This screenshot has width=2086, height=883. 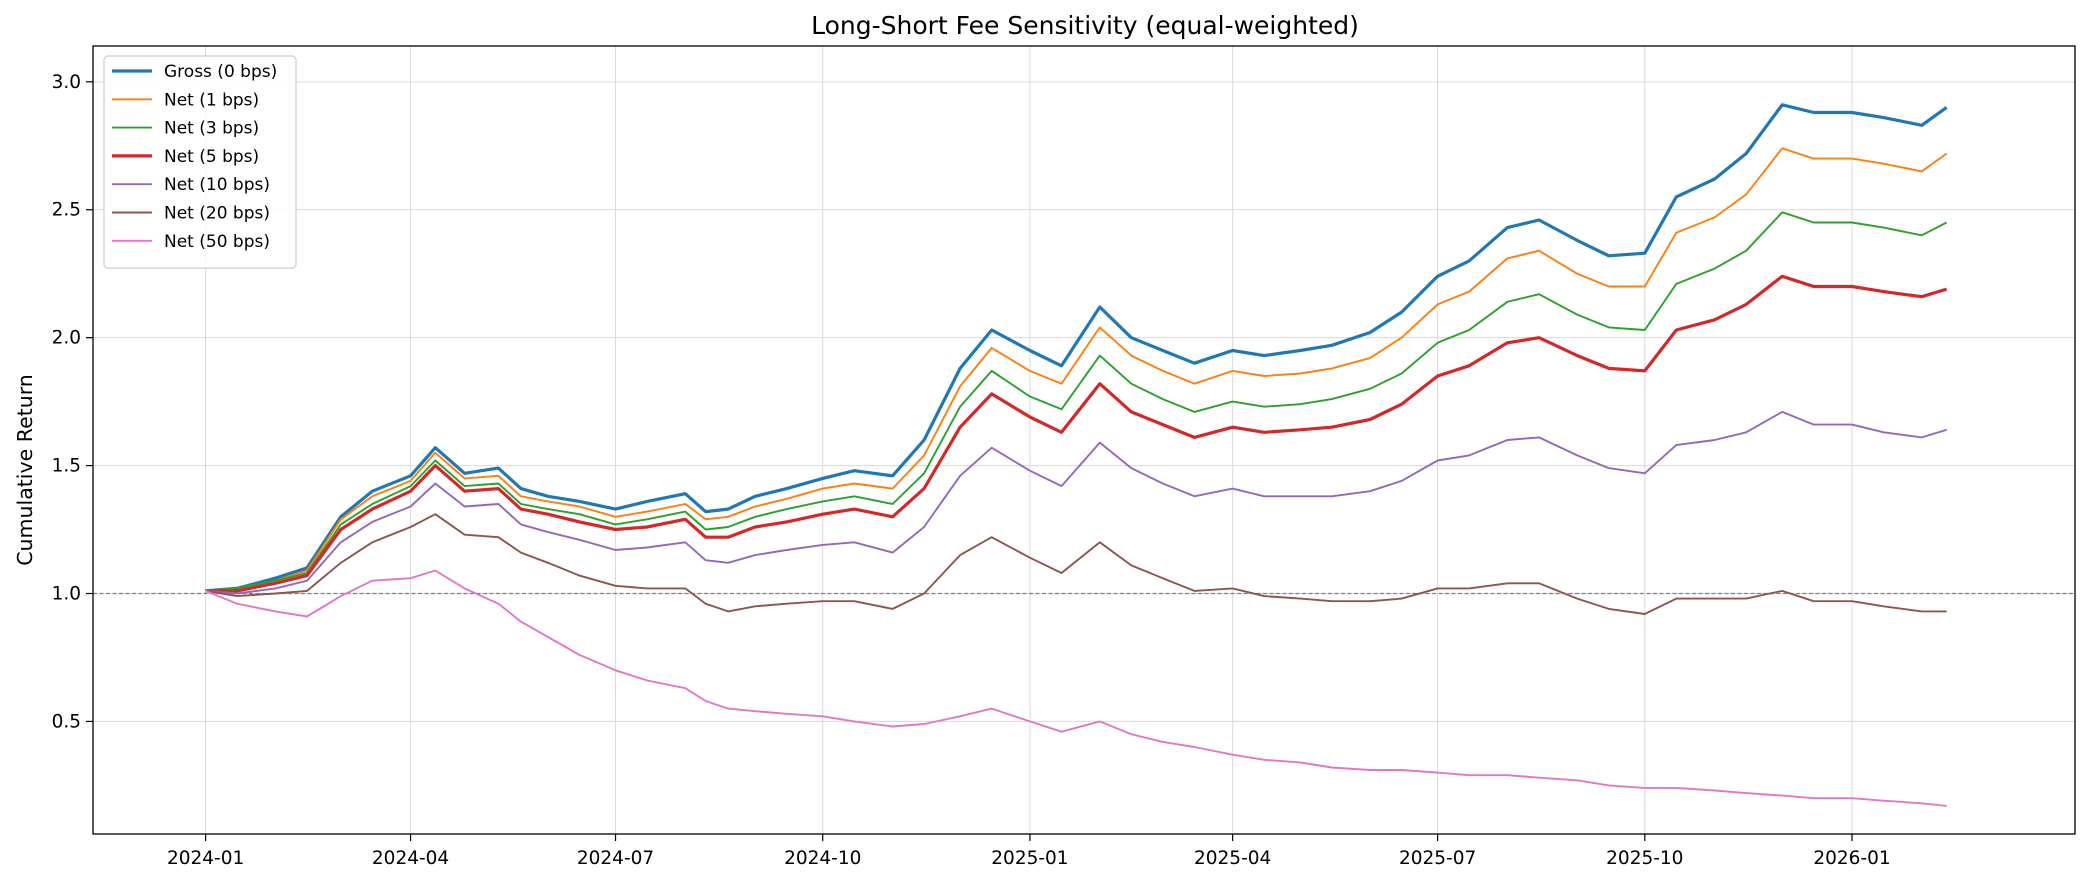 What do you see at coordinates (217, 242) in the screenshot?
I see `legend-label: Net (50 bps)` at bounding box center [217, 242].